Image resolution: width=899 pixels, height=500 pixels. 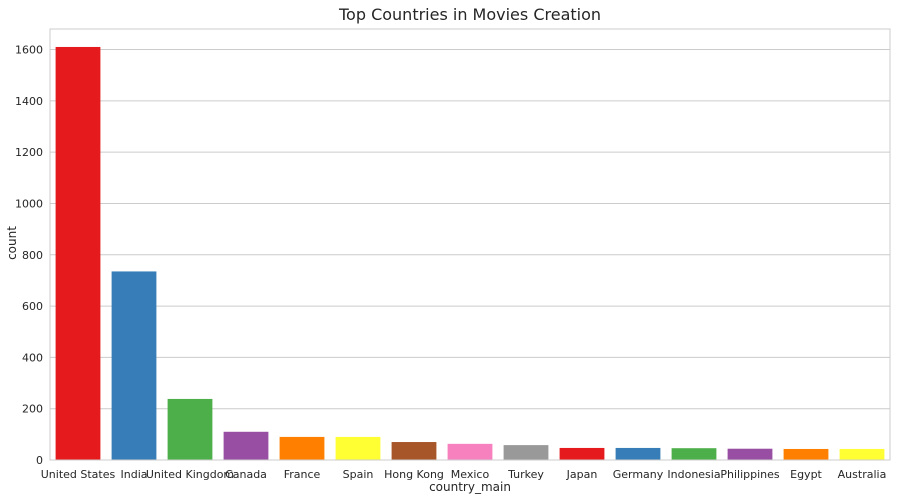 What do you see at coordinates (39, 460) in the screenshot?
I see `y-tick-label: 0` at bounding box center [39, 460].